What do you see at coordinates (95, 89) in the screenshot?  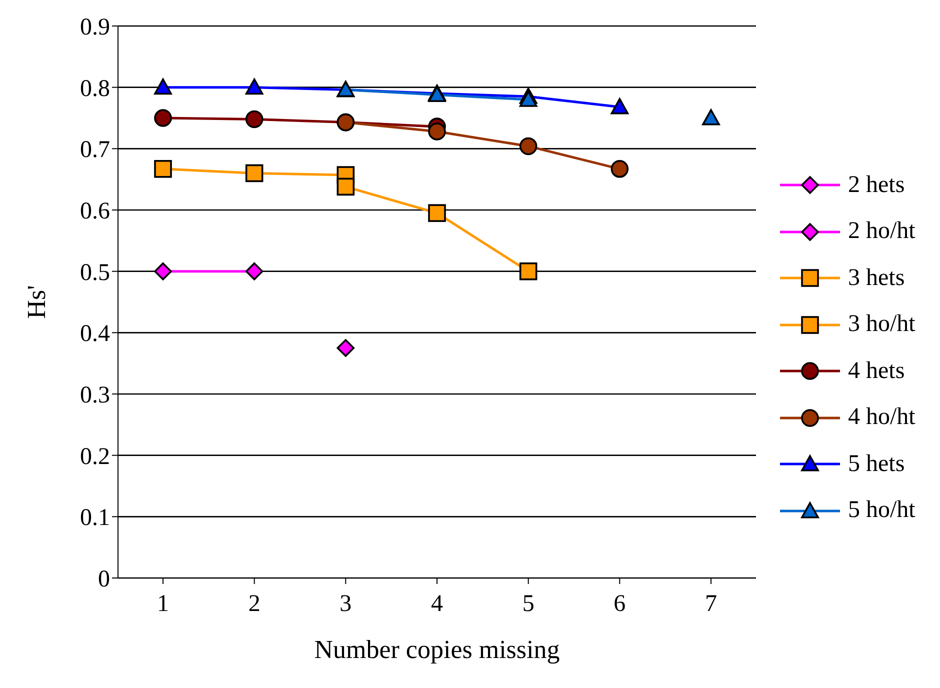 I see `y-tick-label: 0.8` at bounding box center [95, 89].